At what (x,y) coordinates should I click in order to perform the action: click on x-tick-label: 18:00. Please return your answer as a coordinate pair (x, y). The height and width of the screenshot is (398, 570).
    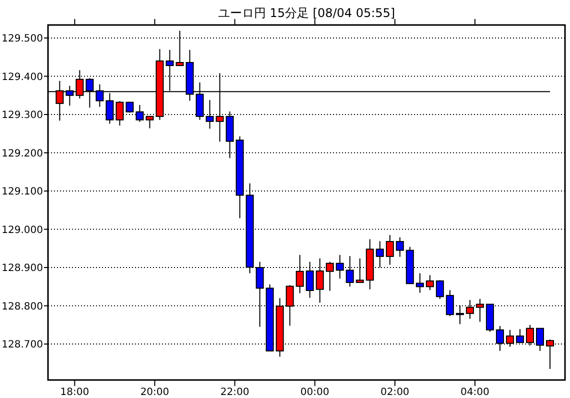
    Looking at the image, I should click on (75, 392).